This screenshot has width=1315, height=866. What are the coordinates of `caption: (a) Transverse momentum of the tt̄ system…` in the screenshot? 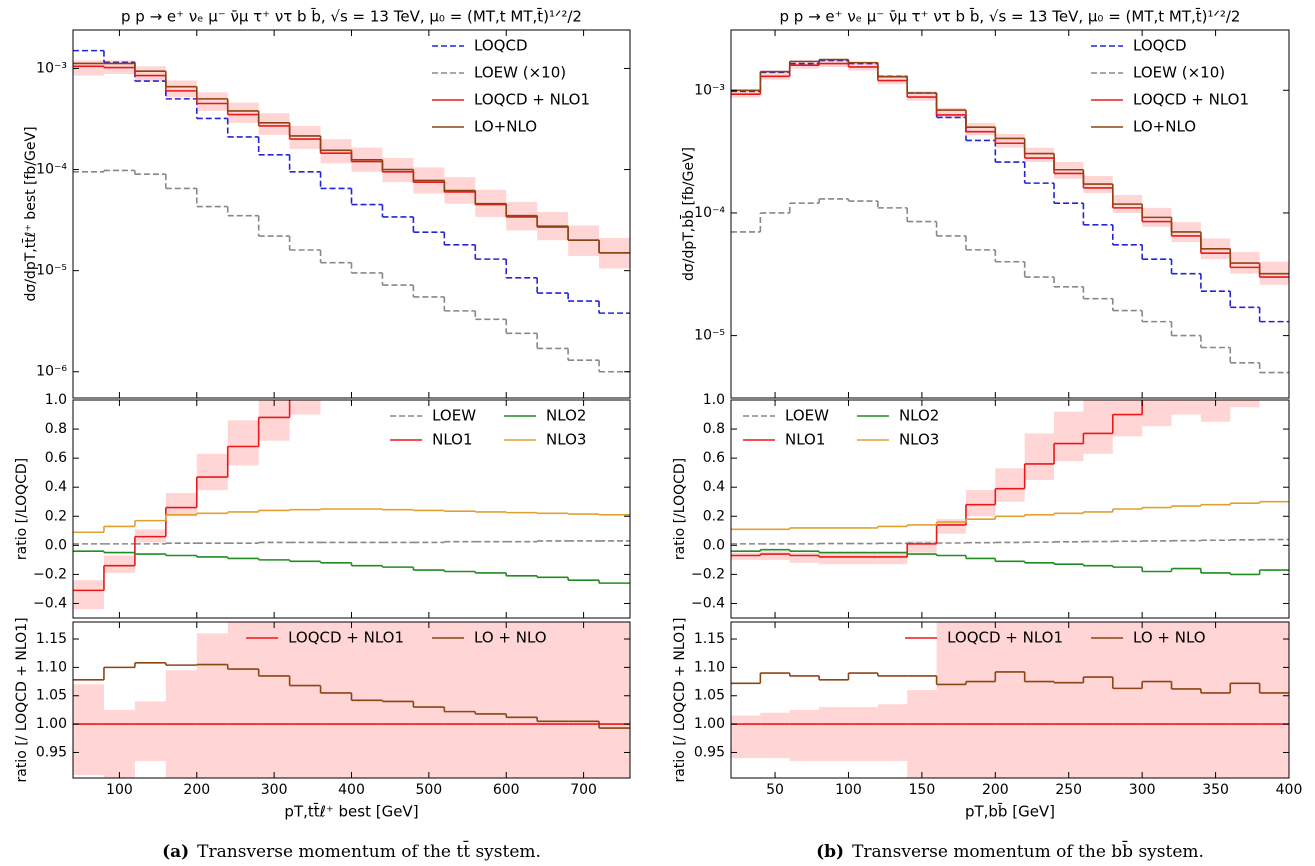 It's located at (351, 850).